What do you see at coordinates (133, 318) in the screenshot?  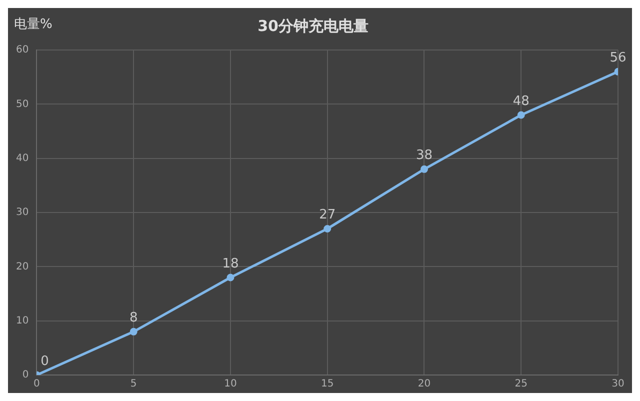 I see `data-label: 8` at bounding box center [133, 318].